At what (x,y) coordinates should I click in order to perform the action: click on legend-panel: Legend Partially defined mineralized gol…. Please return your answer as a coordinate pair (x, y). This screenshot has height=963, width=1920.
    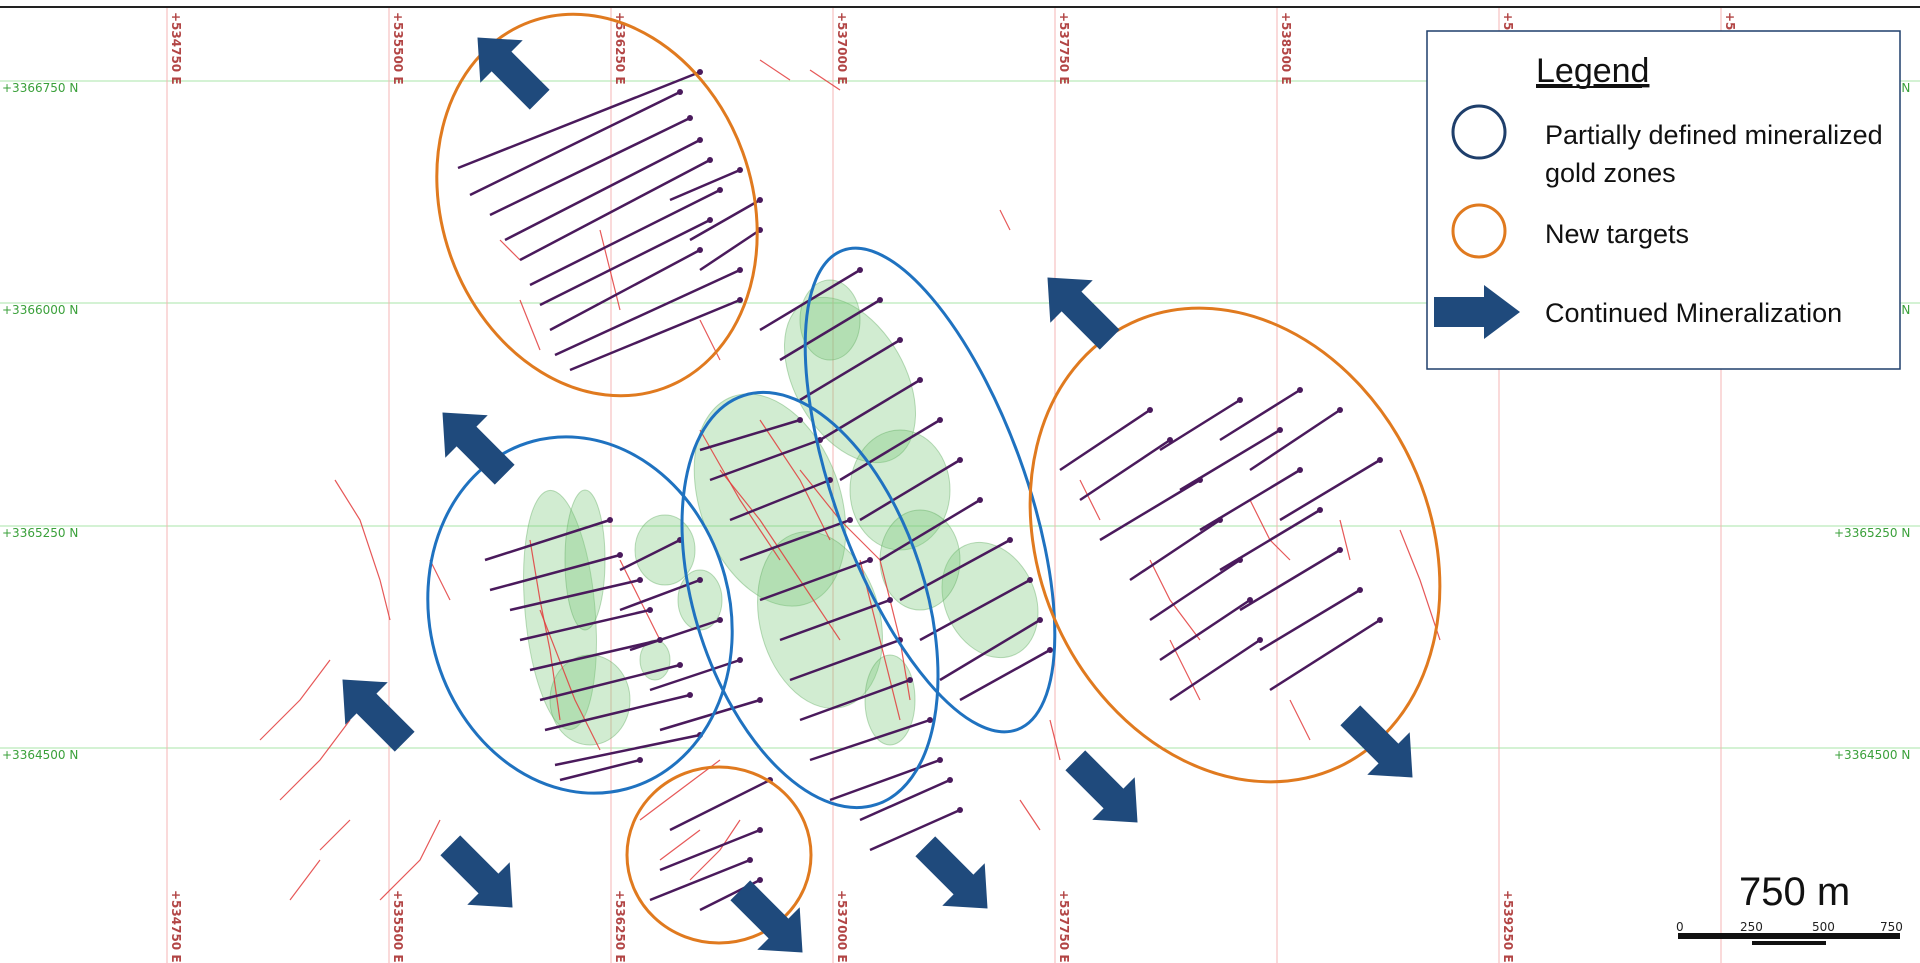
    Looking at the image, I should click on (1663, 200).